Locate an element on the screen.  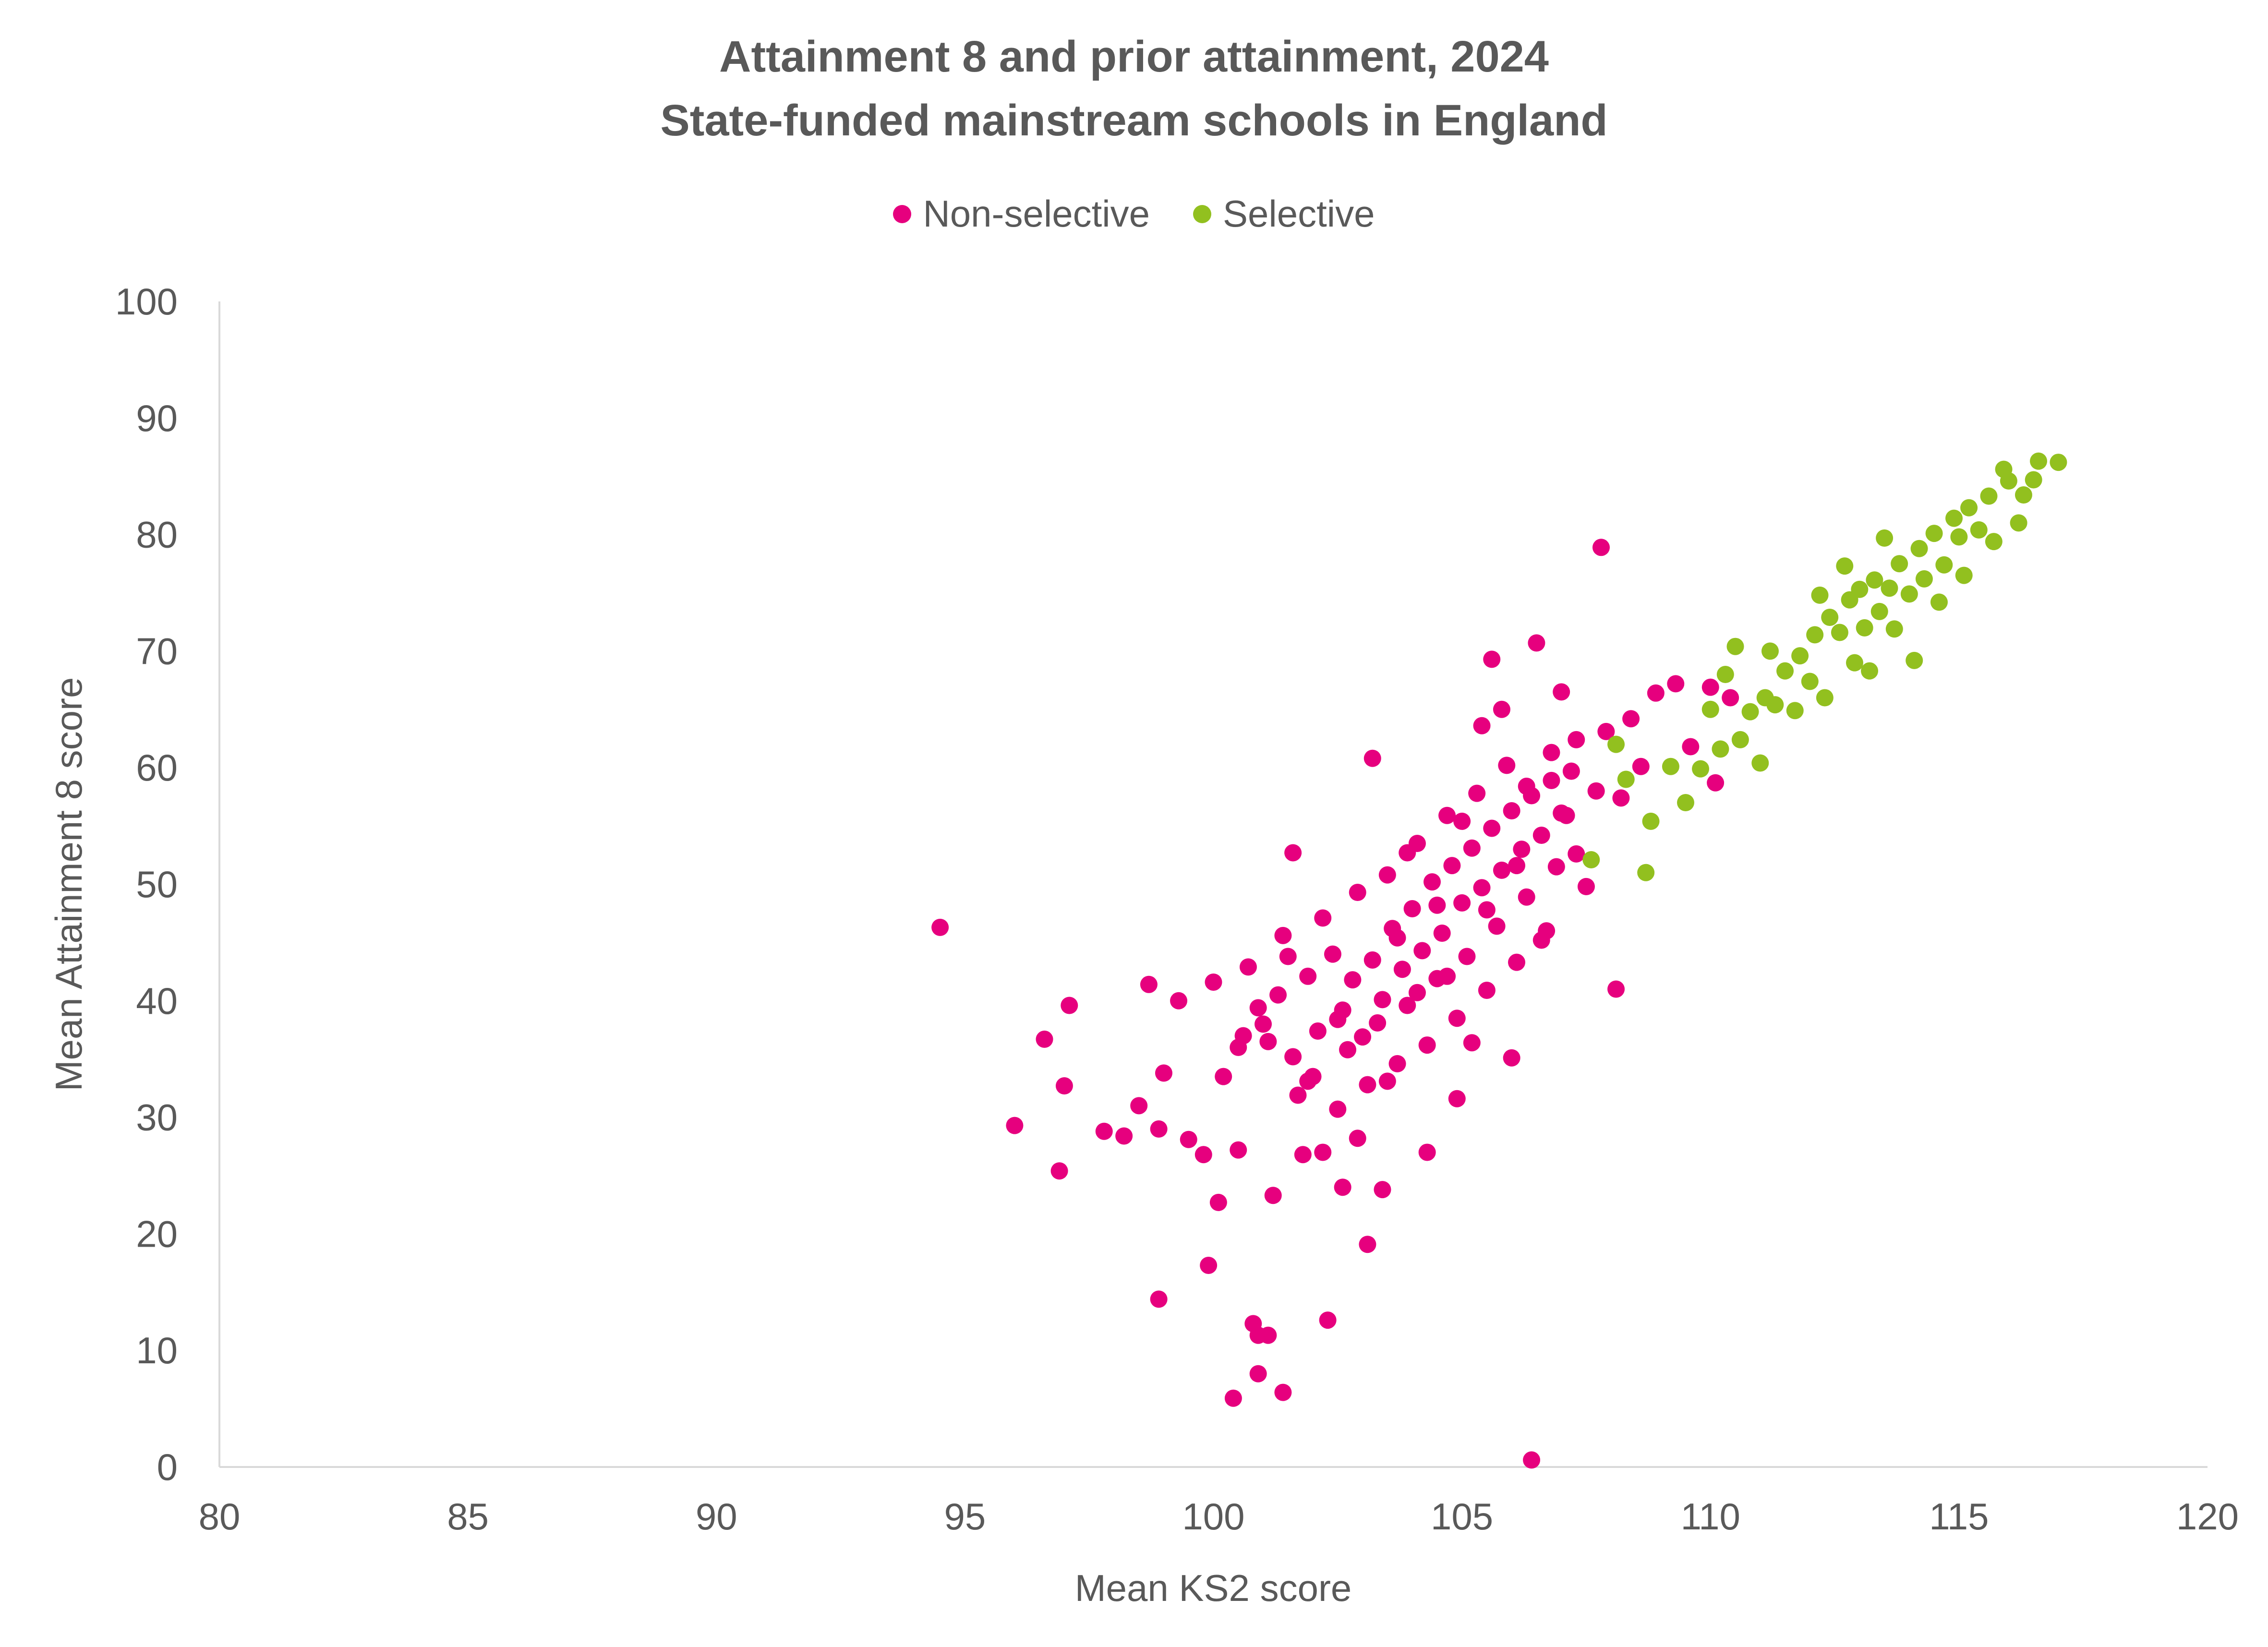
legend-label-non-selective: Non-selective is located at coordinates (1036, 213).